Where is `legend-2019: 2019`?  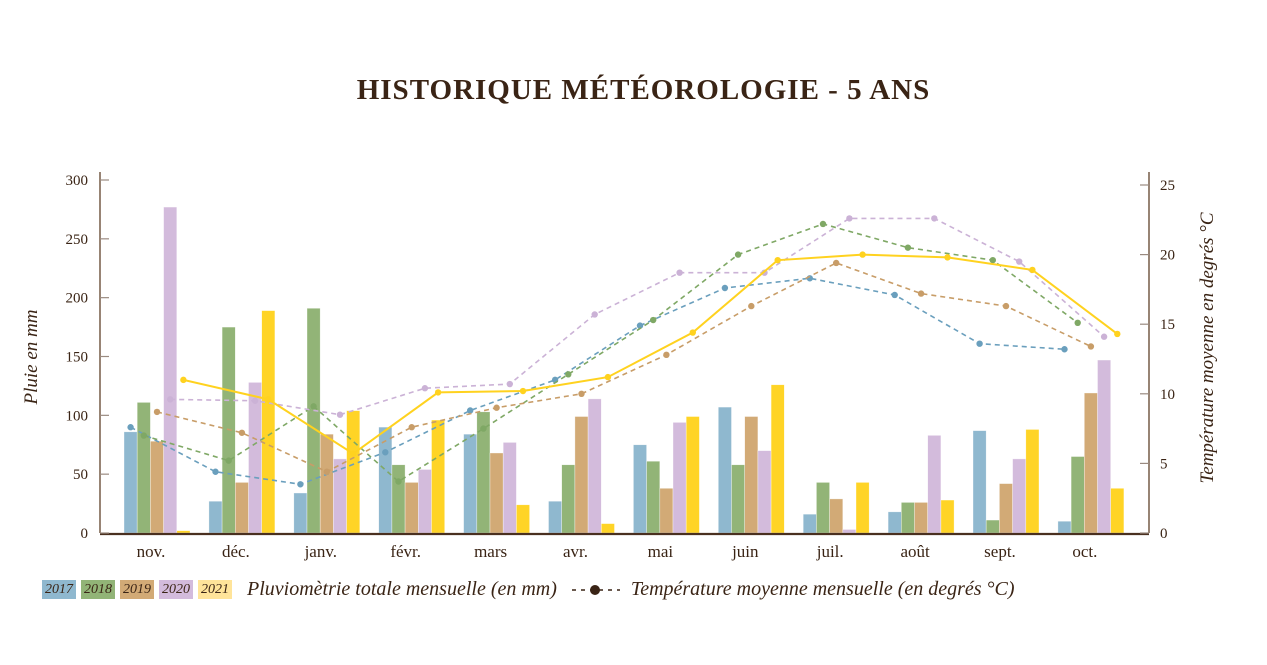
legend-2019: 2019 is located at coordinates (137, 589).